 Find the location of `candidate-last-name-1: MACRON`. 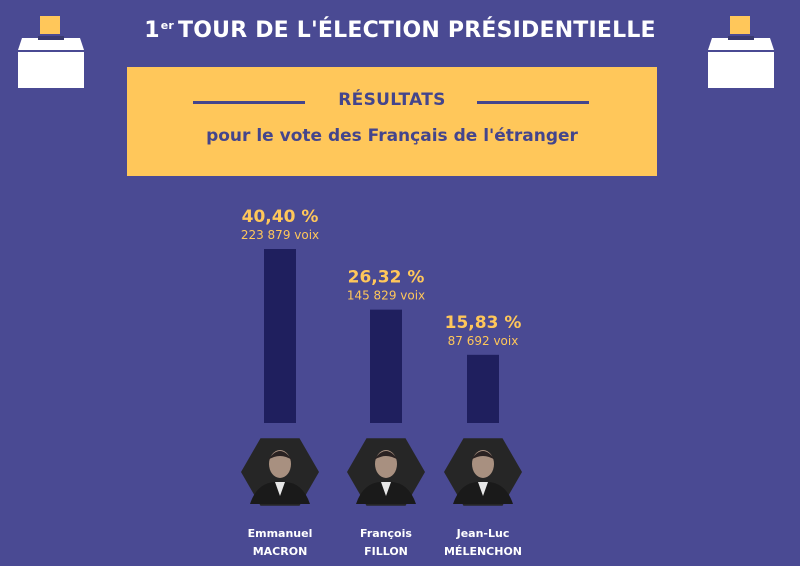

candidate-last-name-1: MACRON is located at coordinates (280, 551).